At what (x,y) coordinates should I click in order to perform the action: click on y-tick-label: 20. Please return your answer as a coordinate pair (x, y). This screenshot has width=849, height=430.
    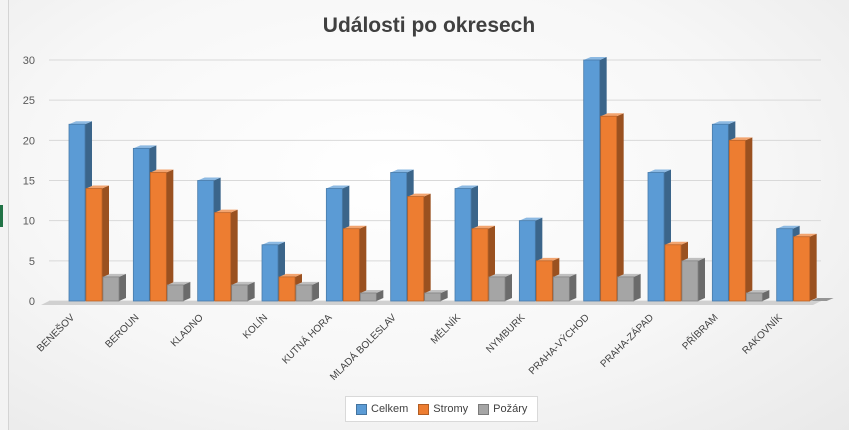
    Looking at the image, I should click on (29, 141).